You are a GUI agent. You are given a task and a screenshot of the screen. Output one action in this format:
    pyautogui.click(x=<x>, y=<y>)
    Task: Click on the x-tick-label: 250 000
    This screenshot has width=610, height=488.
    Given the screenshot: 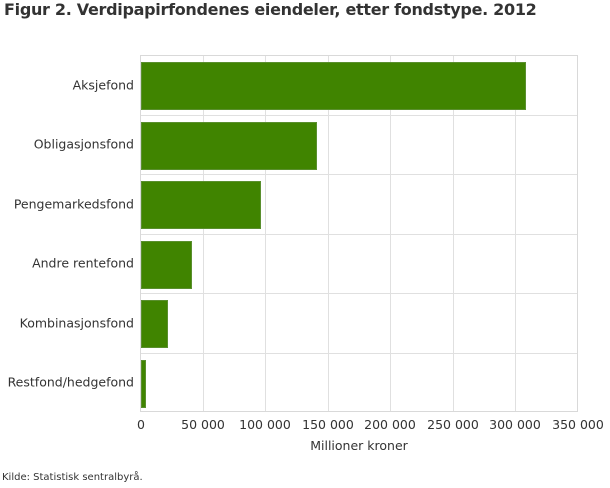 What is the action you would take?
    pyautogui.click(x=453, y=424)
    